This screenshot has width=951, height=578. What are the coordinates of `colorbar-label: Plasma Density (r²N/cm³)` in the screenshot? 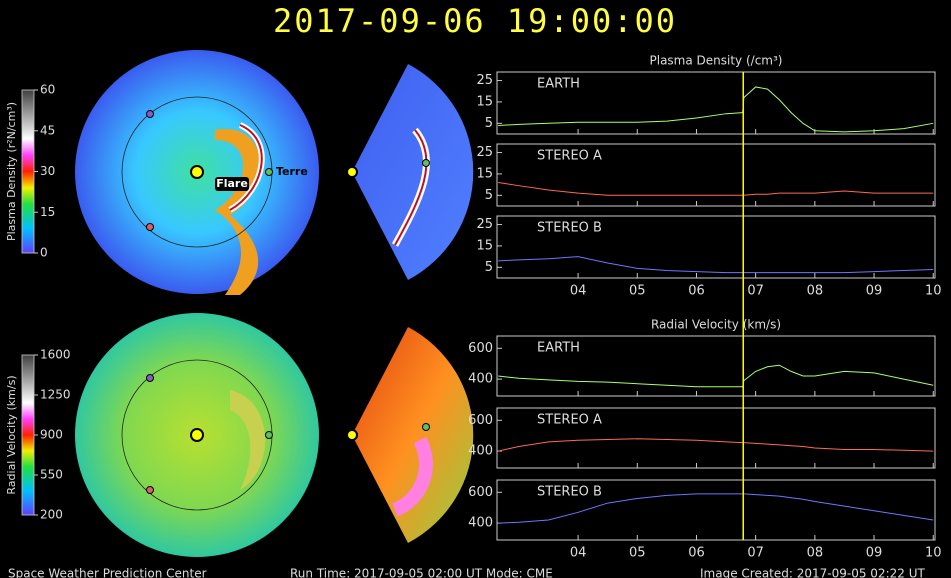 It's located at (11, 171).